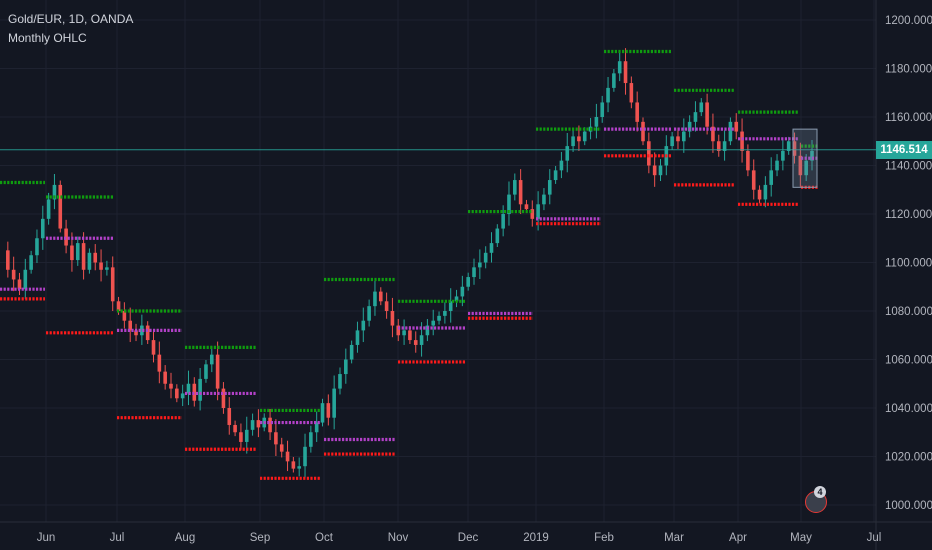 The width and height of the screenshot is (932, 550). Describe the element at coordinates (324, 538) in the screenshot. I see `time-tick-label: Oct` at that location.